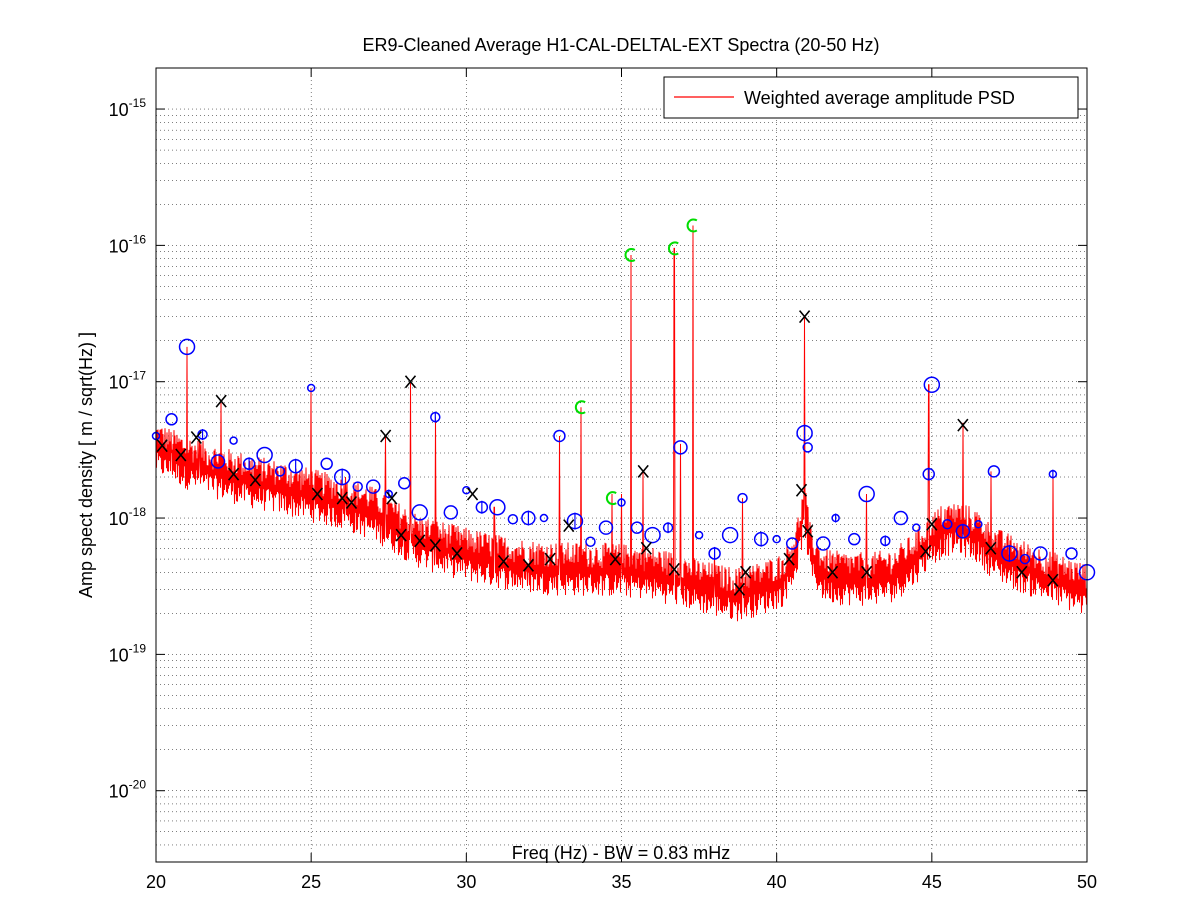 This screenshot has height=901, width=1201. Describe the element at coordinates (311, 882) in the screenshot. I see `x-tick-label: 25` at that location.